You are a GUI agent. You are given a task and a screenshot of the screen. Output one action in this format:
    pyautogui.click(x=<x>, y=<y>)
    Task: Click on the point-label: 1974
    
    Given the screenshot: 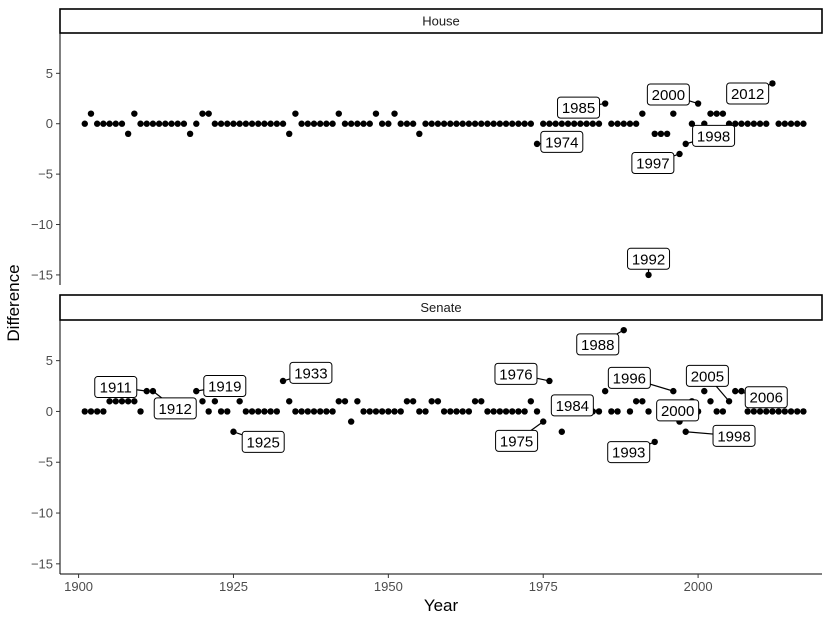 What is the action you would take?
    pyautogui.click(x=561, y=142)
    